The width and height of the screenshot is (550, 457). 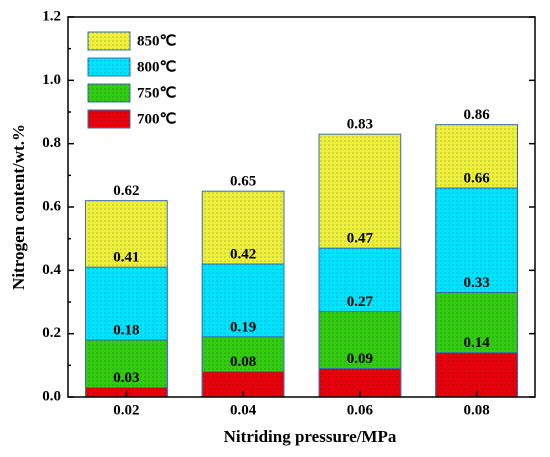 I want to click on y-tick-label: 1.2, so click(x=51, y=16).